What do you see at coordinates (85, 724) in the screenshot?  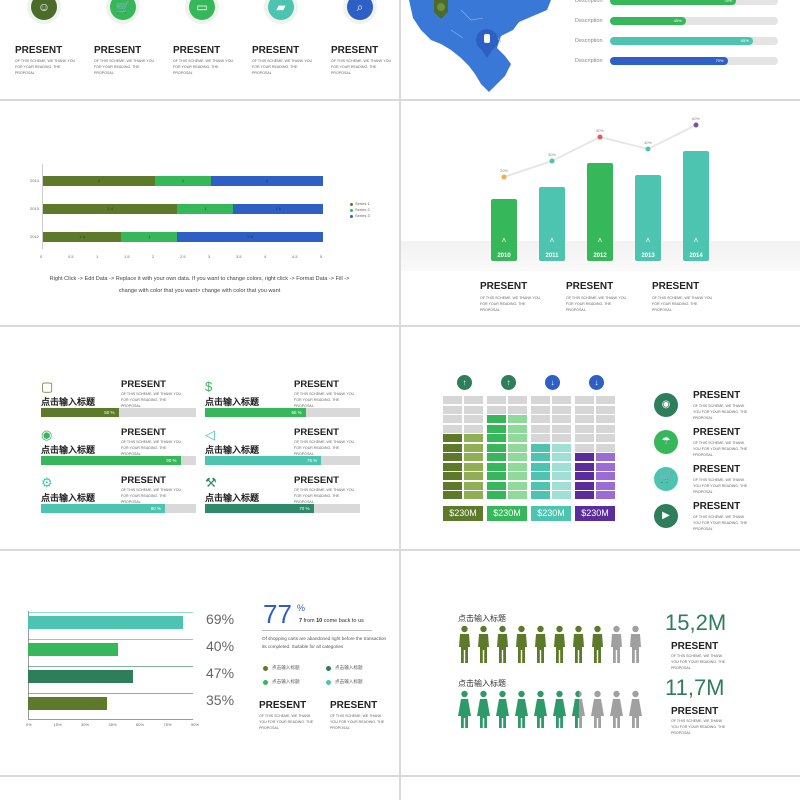 I see `x-tick-label: 30%` at bounding box center [85, 724].